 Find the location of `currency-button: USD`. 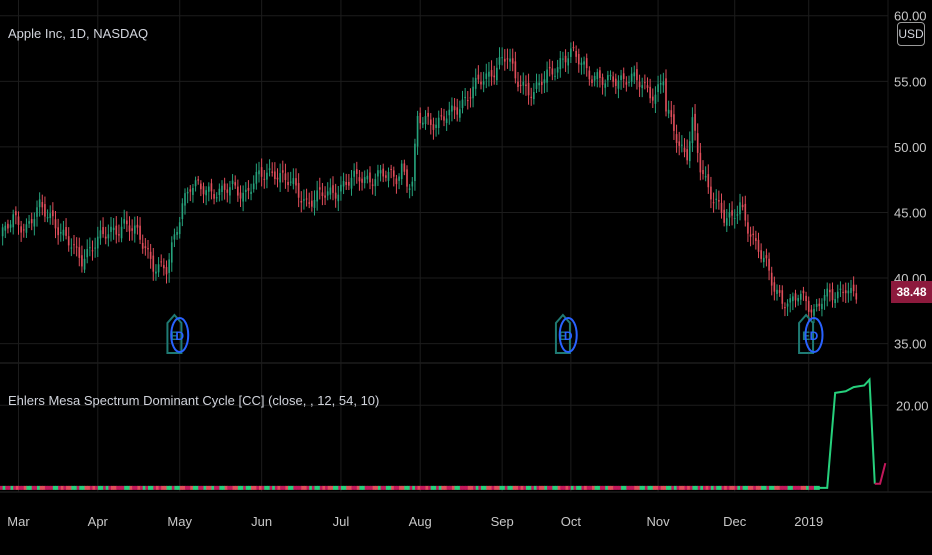

currency-button: USD is located at coordinates (911, 34).